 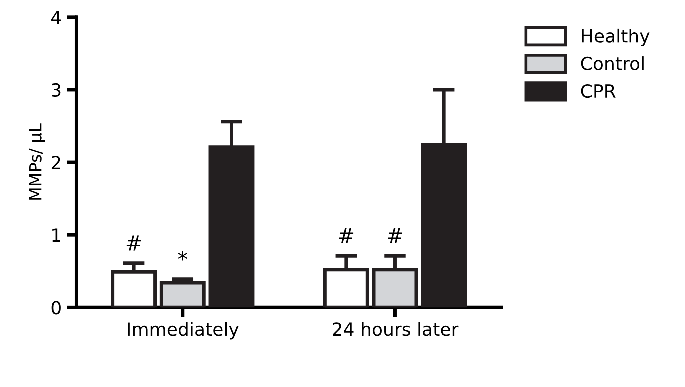 I want to click on data-label: *, so click(x=183, y=256).